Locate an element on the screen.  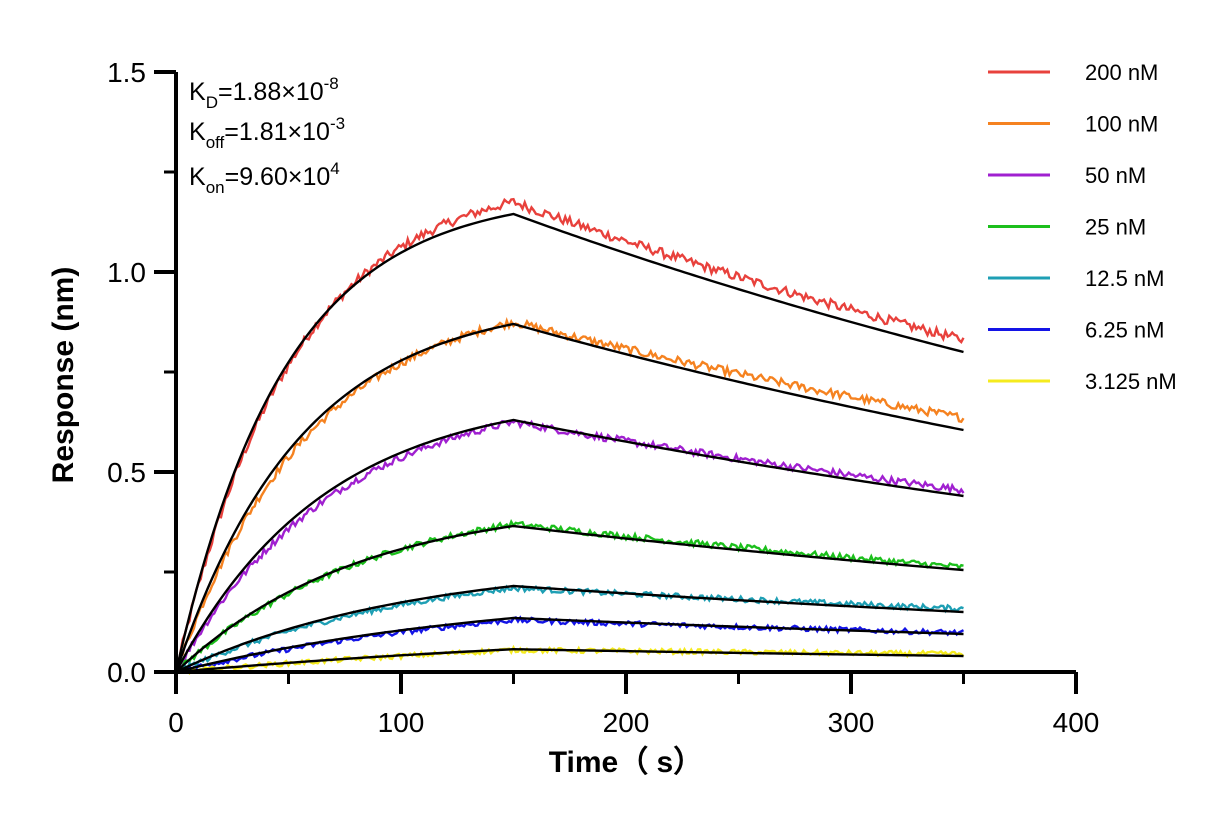
kinetic-kon: Kon=9.60×104 is located at coordinates (264, 178).